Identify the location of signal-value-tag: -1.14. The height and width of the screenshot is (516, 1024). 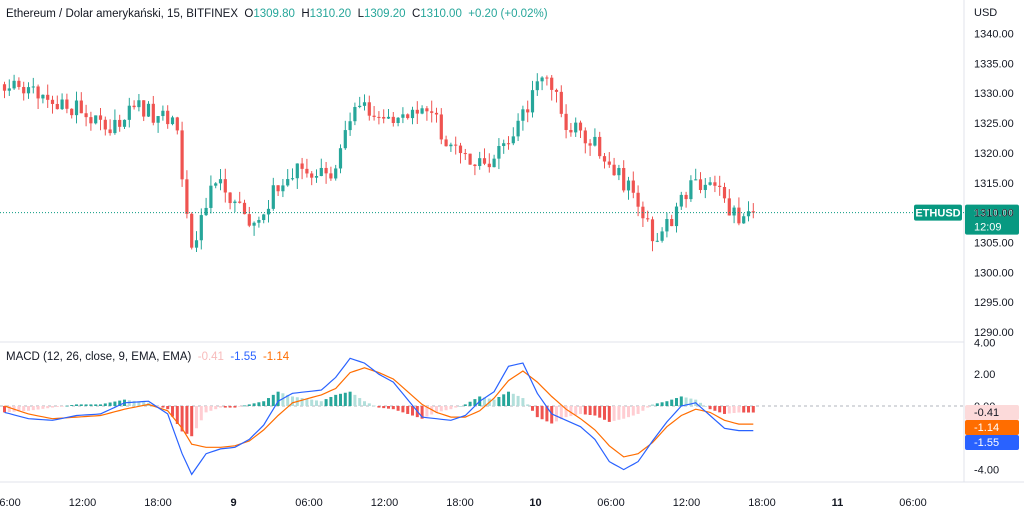
(986, 428).